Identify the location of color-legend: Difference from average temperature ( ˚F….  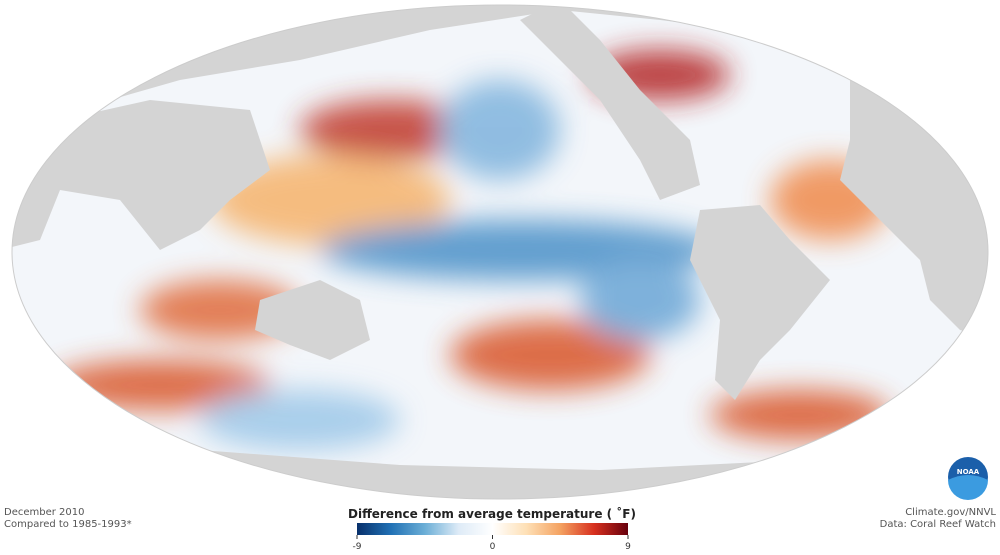
(492, 529).